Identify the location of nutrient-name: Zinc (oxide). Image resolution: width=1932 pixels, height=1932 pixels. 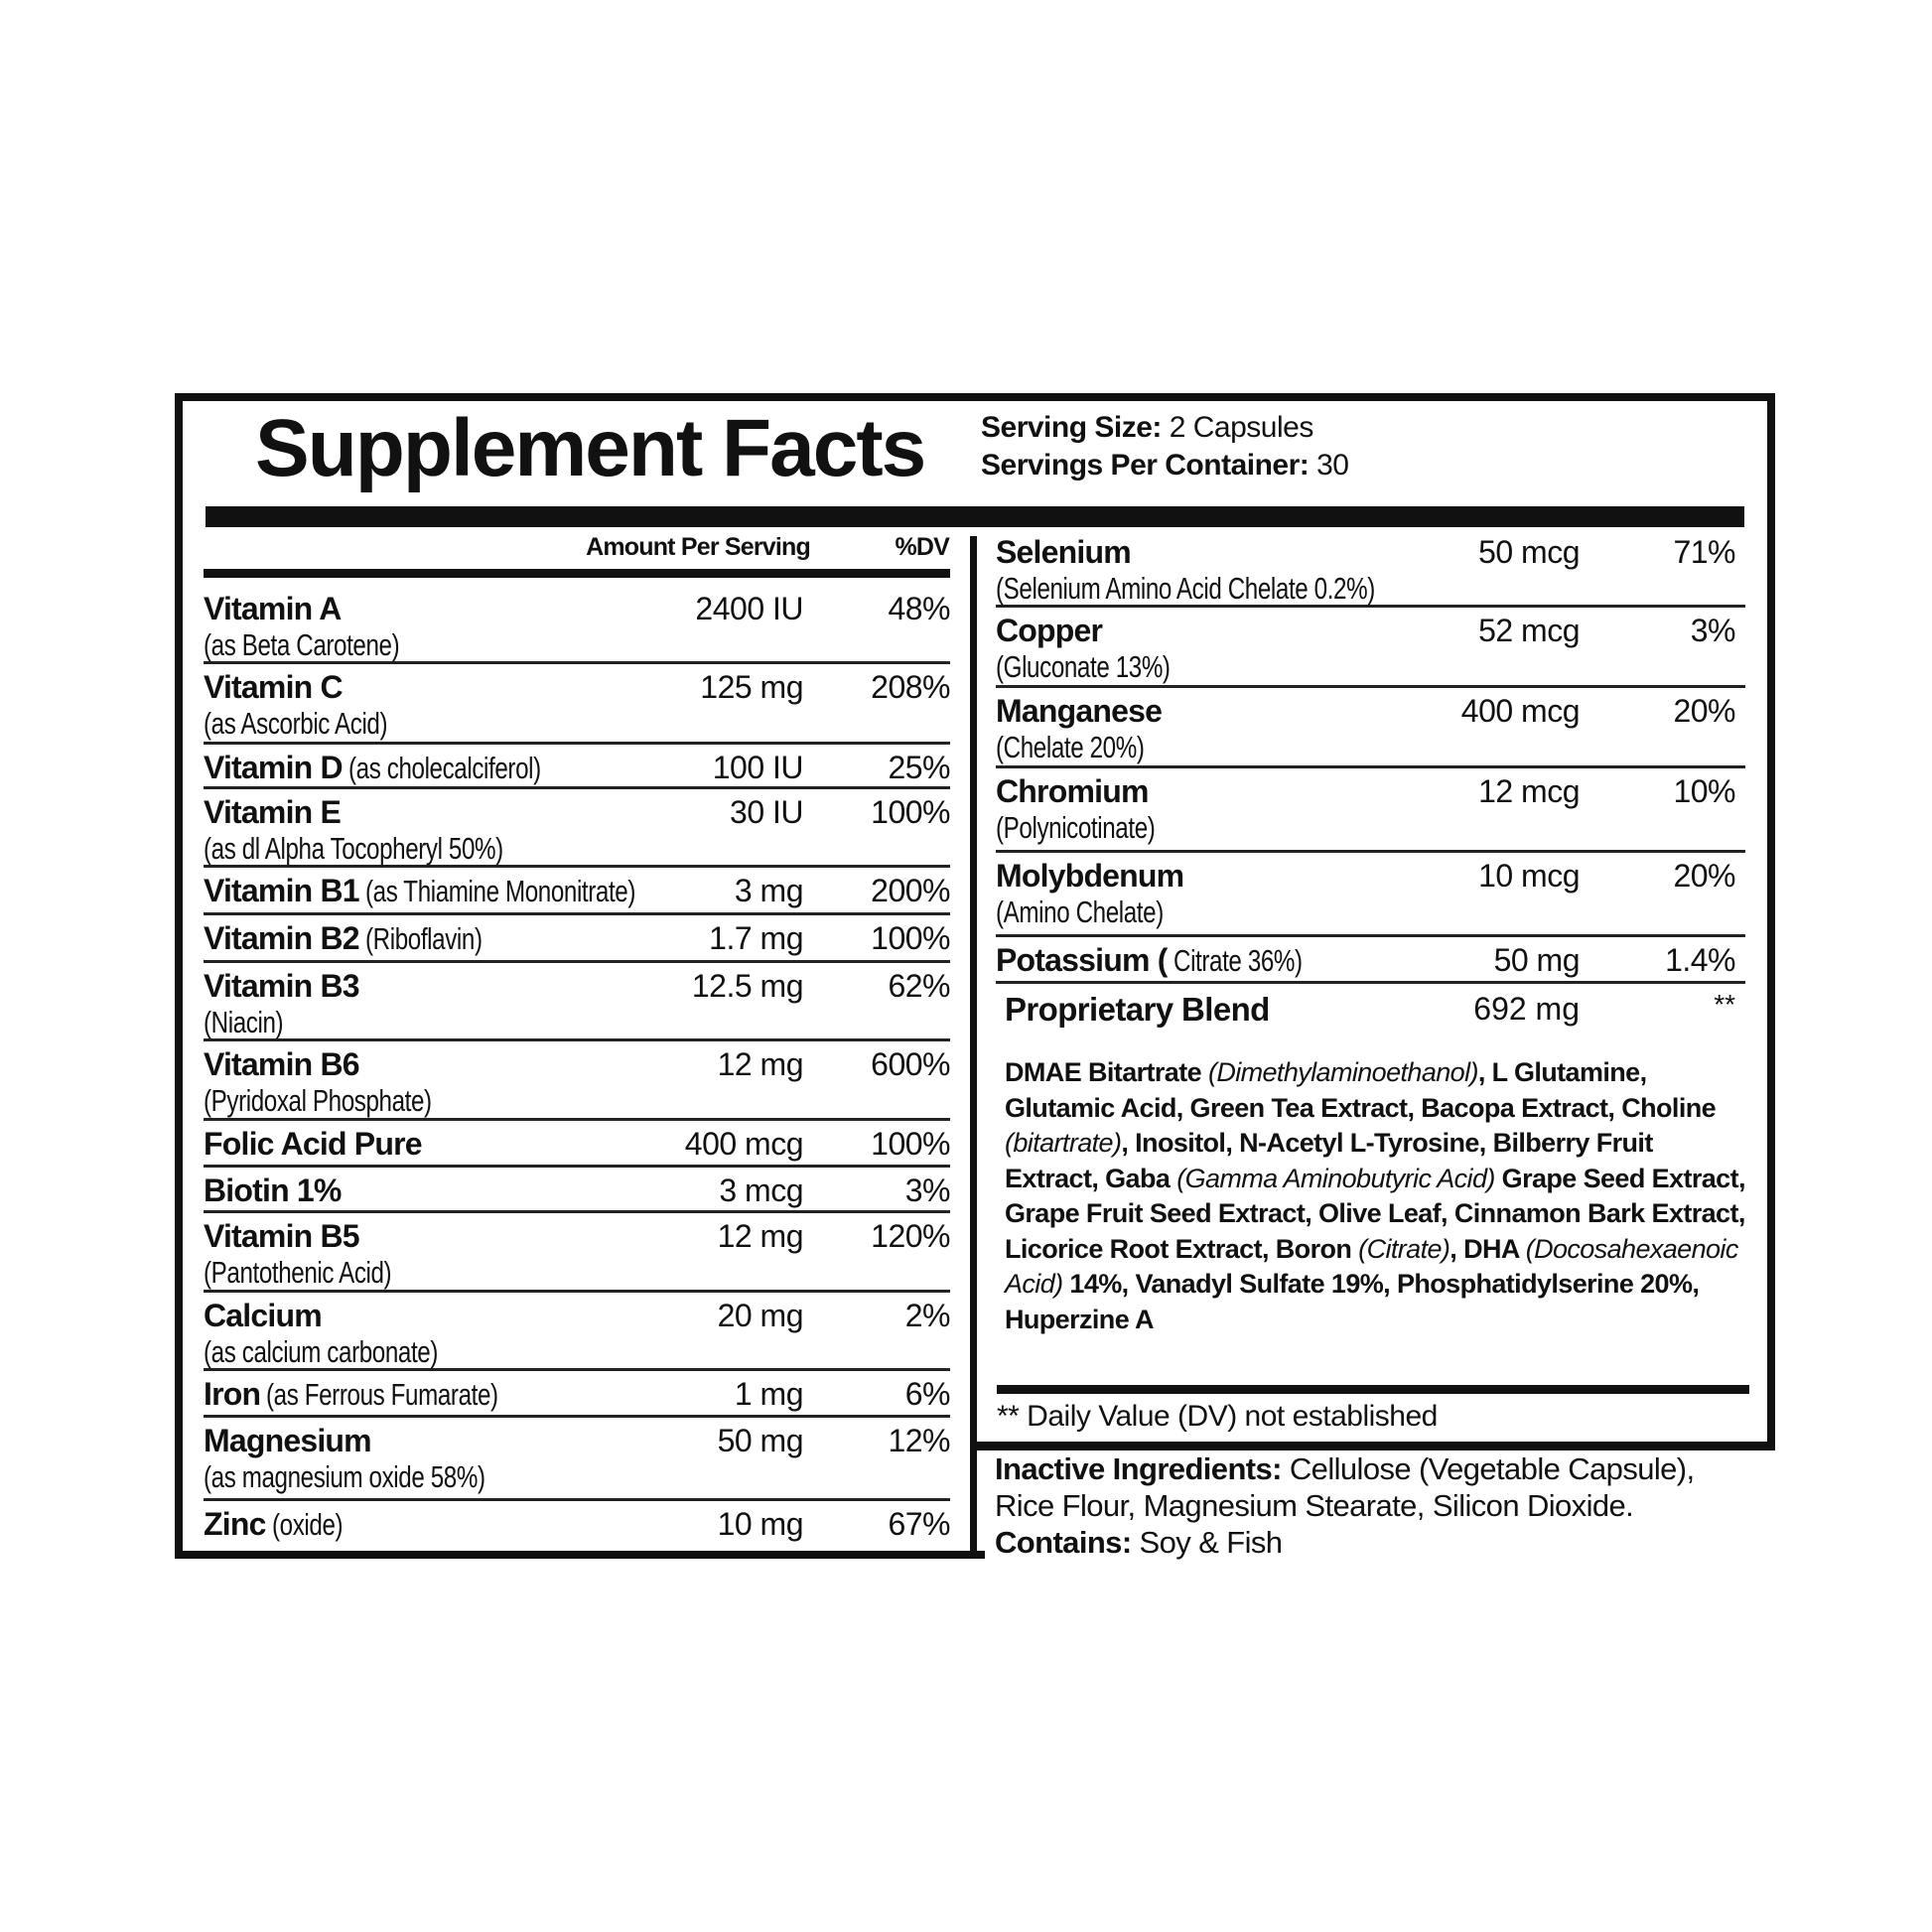
(273, 1524).